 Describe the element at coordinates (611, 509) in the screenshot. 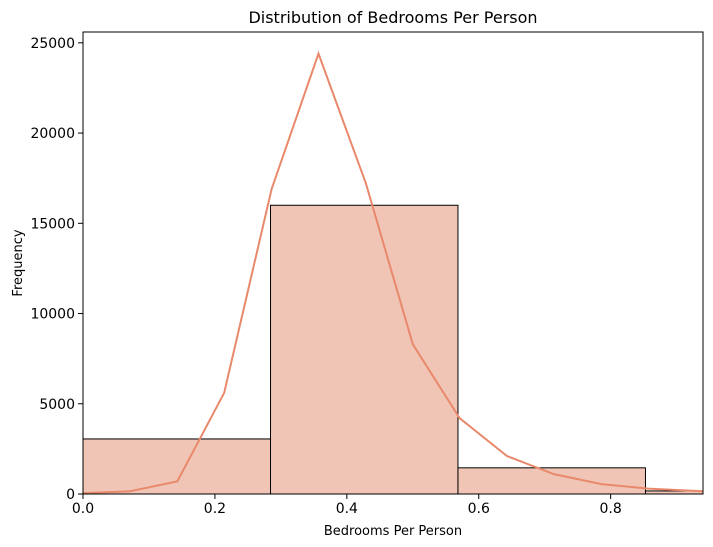

I see `x-tick-label: 0.8` at that location.